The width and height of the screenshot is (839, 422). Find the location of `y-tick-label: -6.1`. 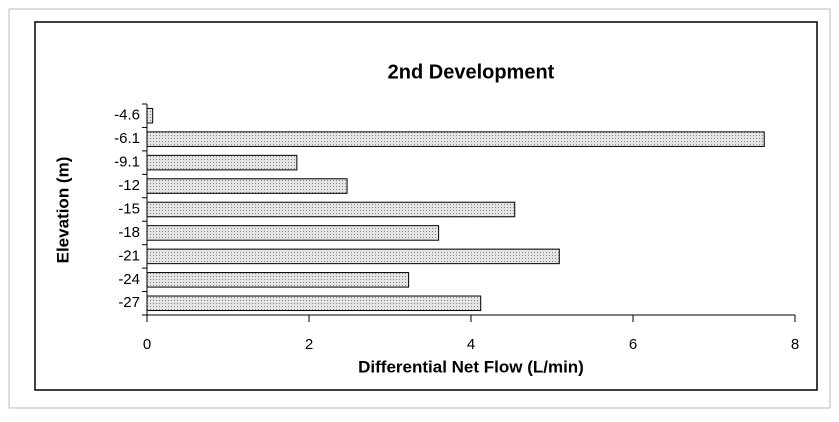

y-tick-label: -6.1 is located at coordinates (127, 138).